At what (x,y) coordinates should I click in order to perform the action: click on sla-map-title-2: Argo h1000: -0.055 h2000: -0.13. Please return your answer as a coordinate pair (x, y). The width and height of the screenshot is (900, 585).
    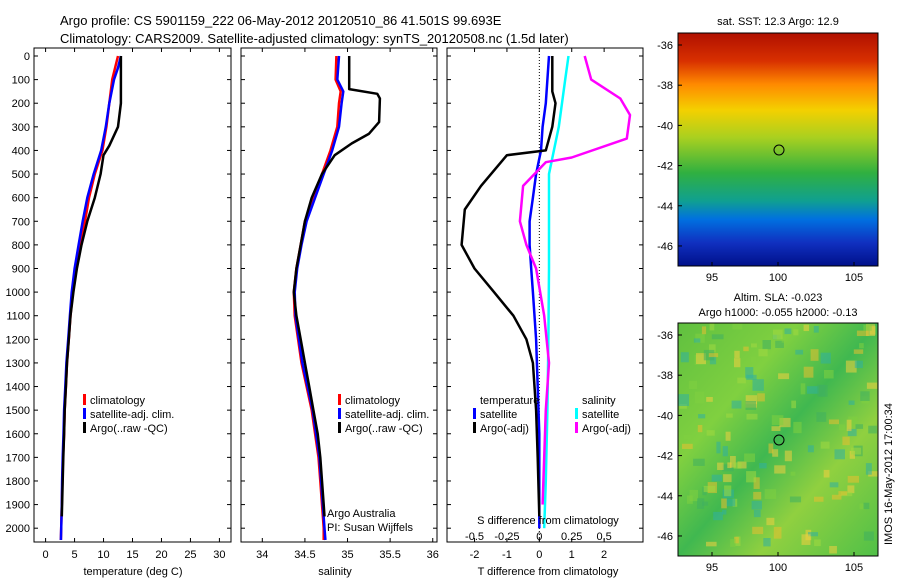
    Looking at the image, I should click on (777, 313).